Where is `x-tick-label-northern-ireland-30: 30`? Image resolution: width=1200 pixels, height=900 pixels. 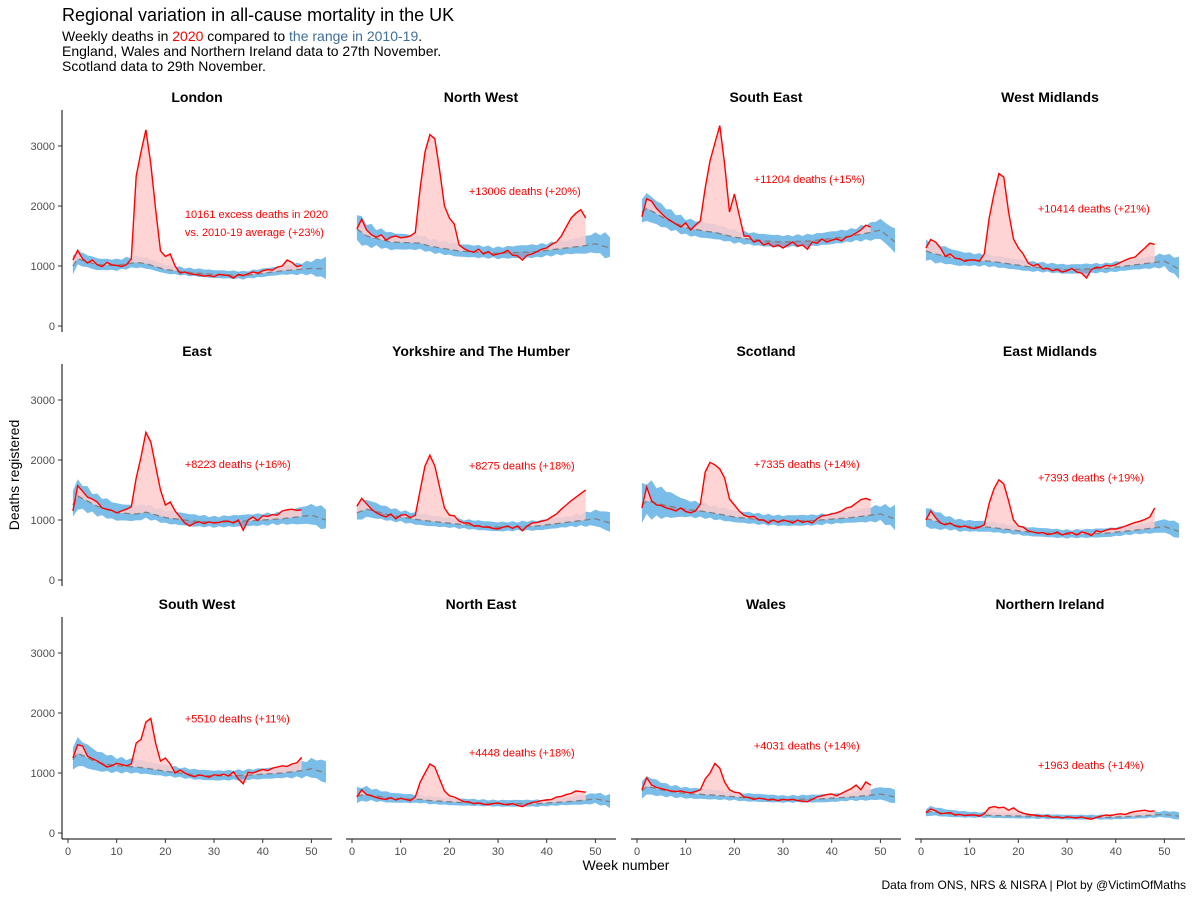 x-tick-label-northern-ireland-30: 30 is located at coordinates (1067, 852).